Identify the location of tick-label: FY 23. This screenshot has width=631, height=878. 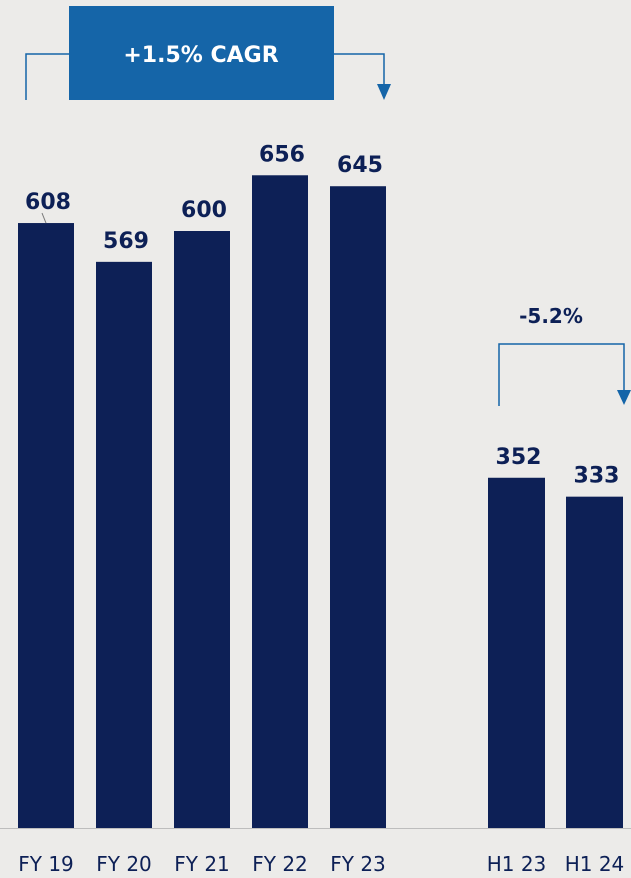
(358, 864).